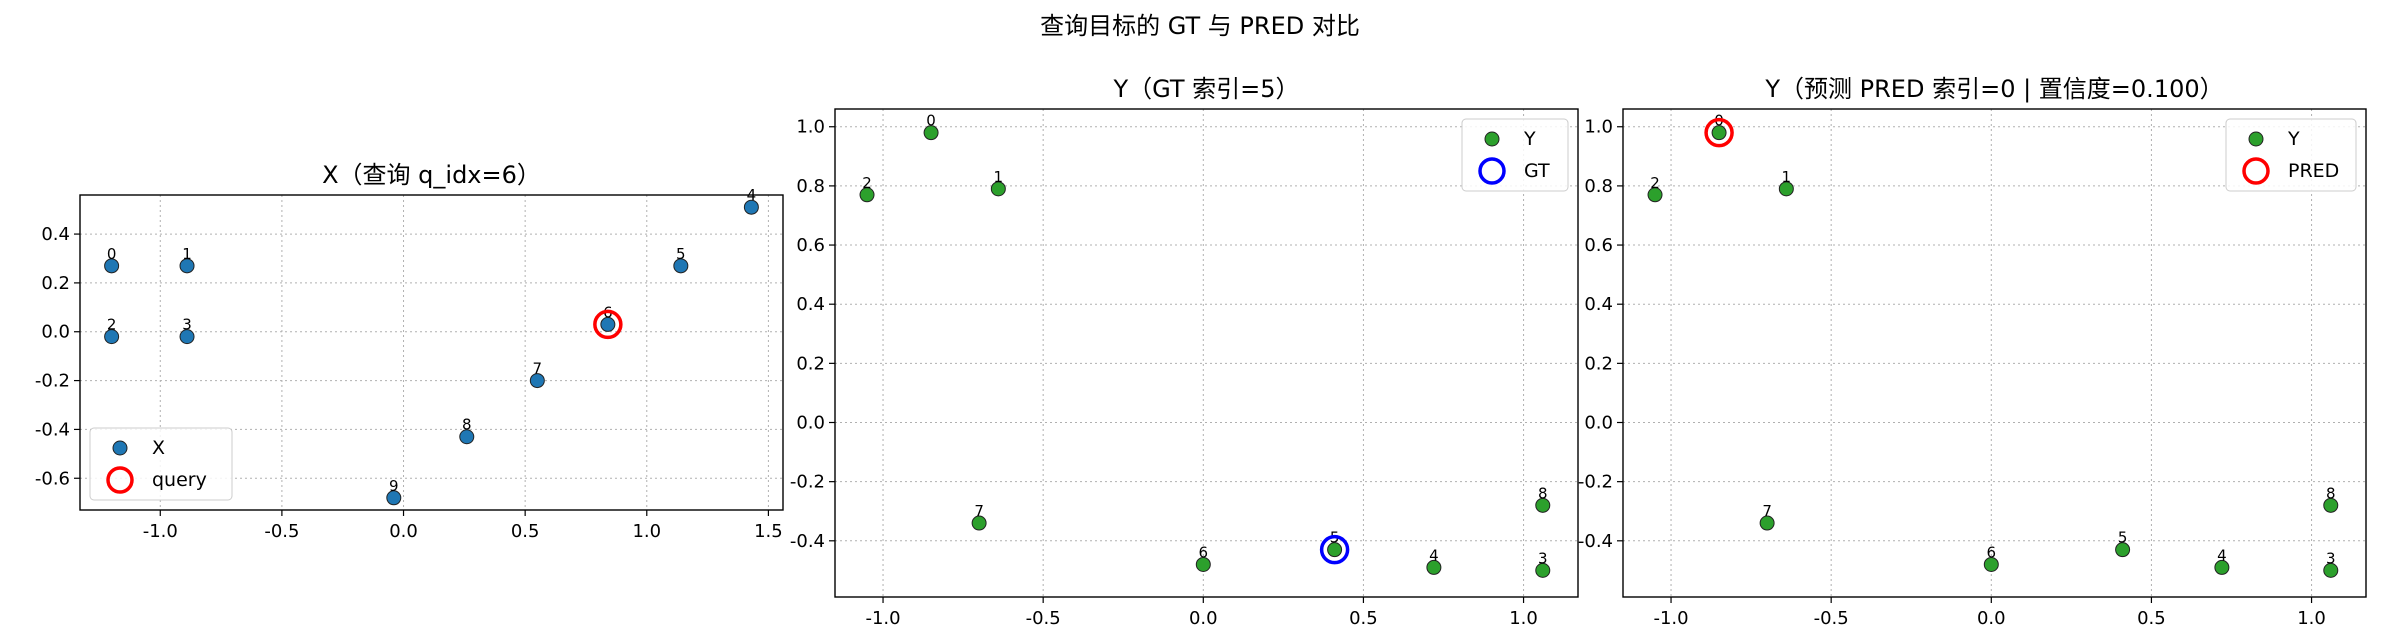 The height and width of the screenshot is (640, 2400). What do you see at coordinates (2313, 171) in the screenshot?
I see `legend-label: PRED` at bounding box center [2313, 171].